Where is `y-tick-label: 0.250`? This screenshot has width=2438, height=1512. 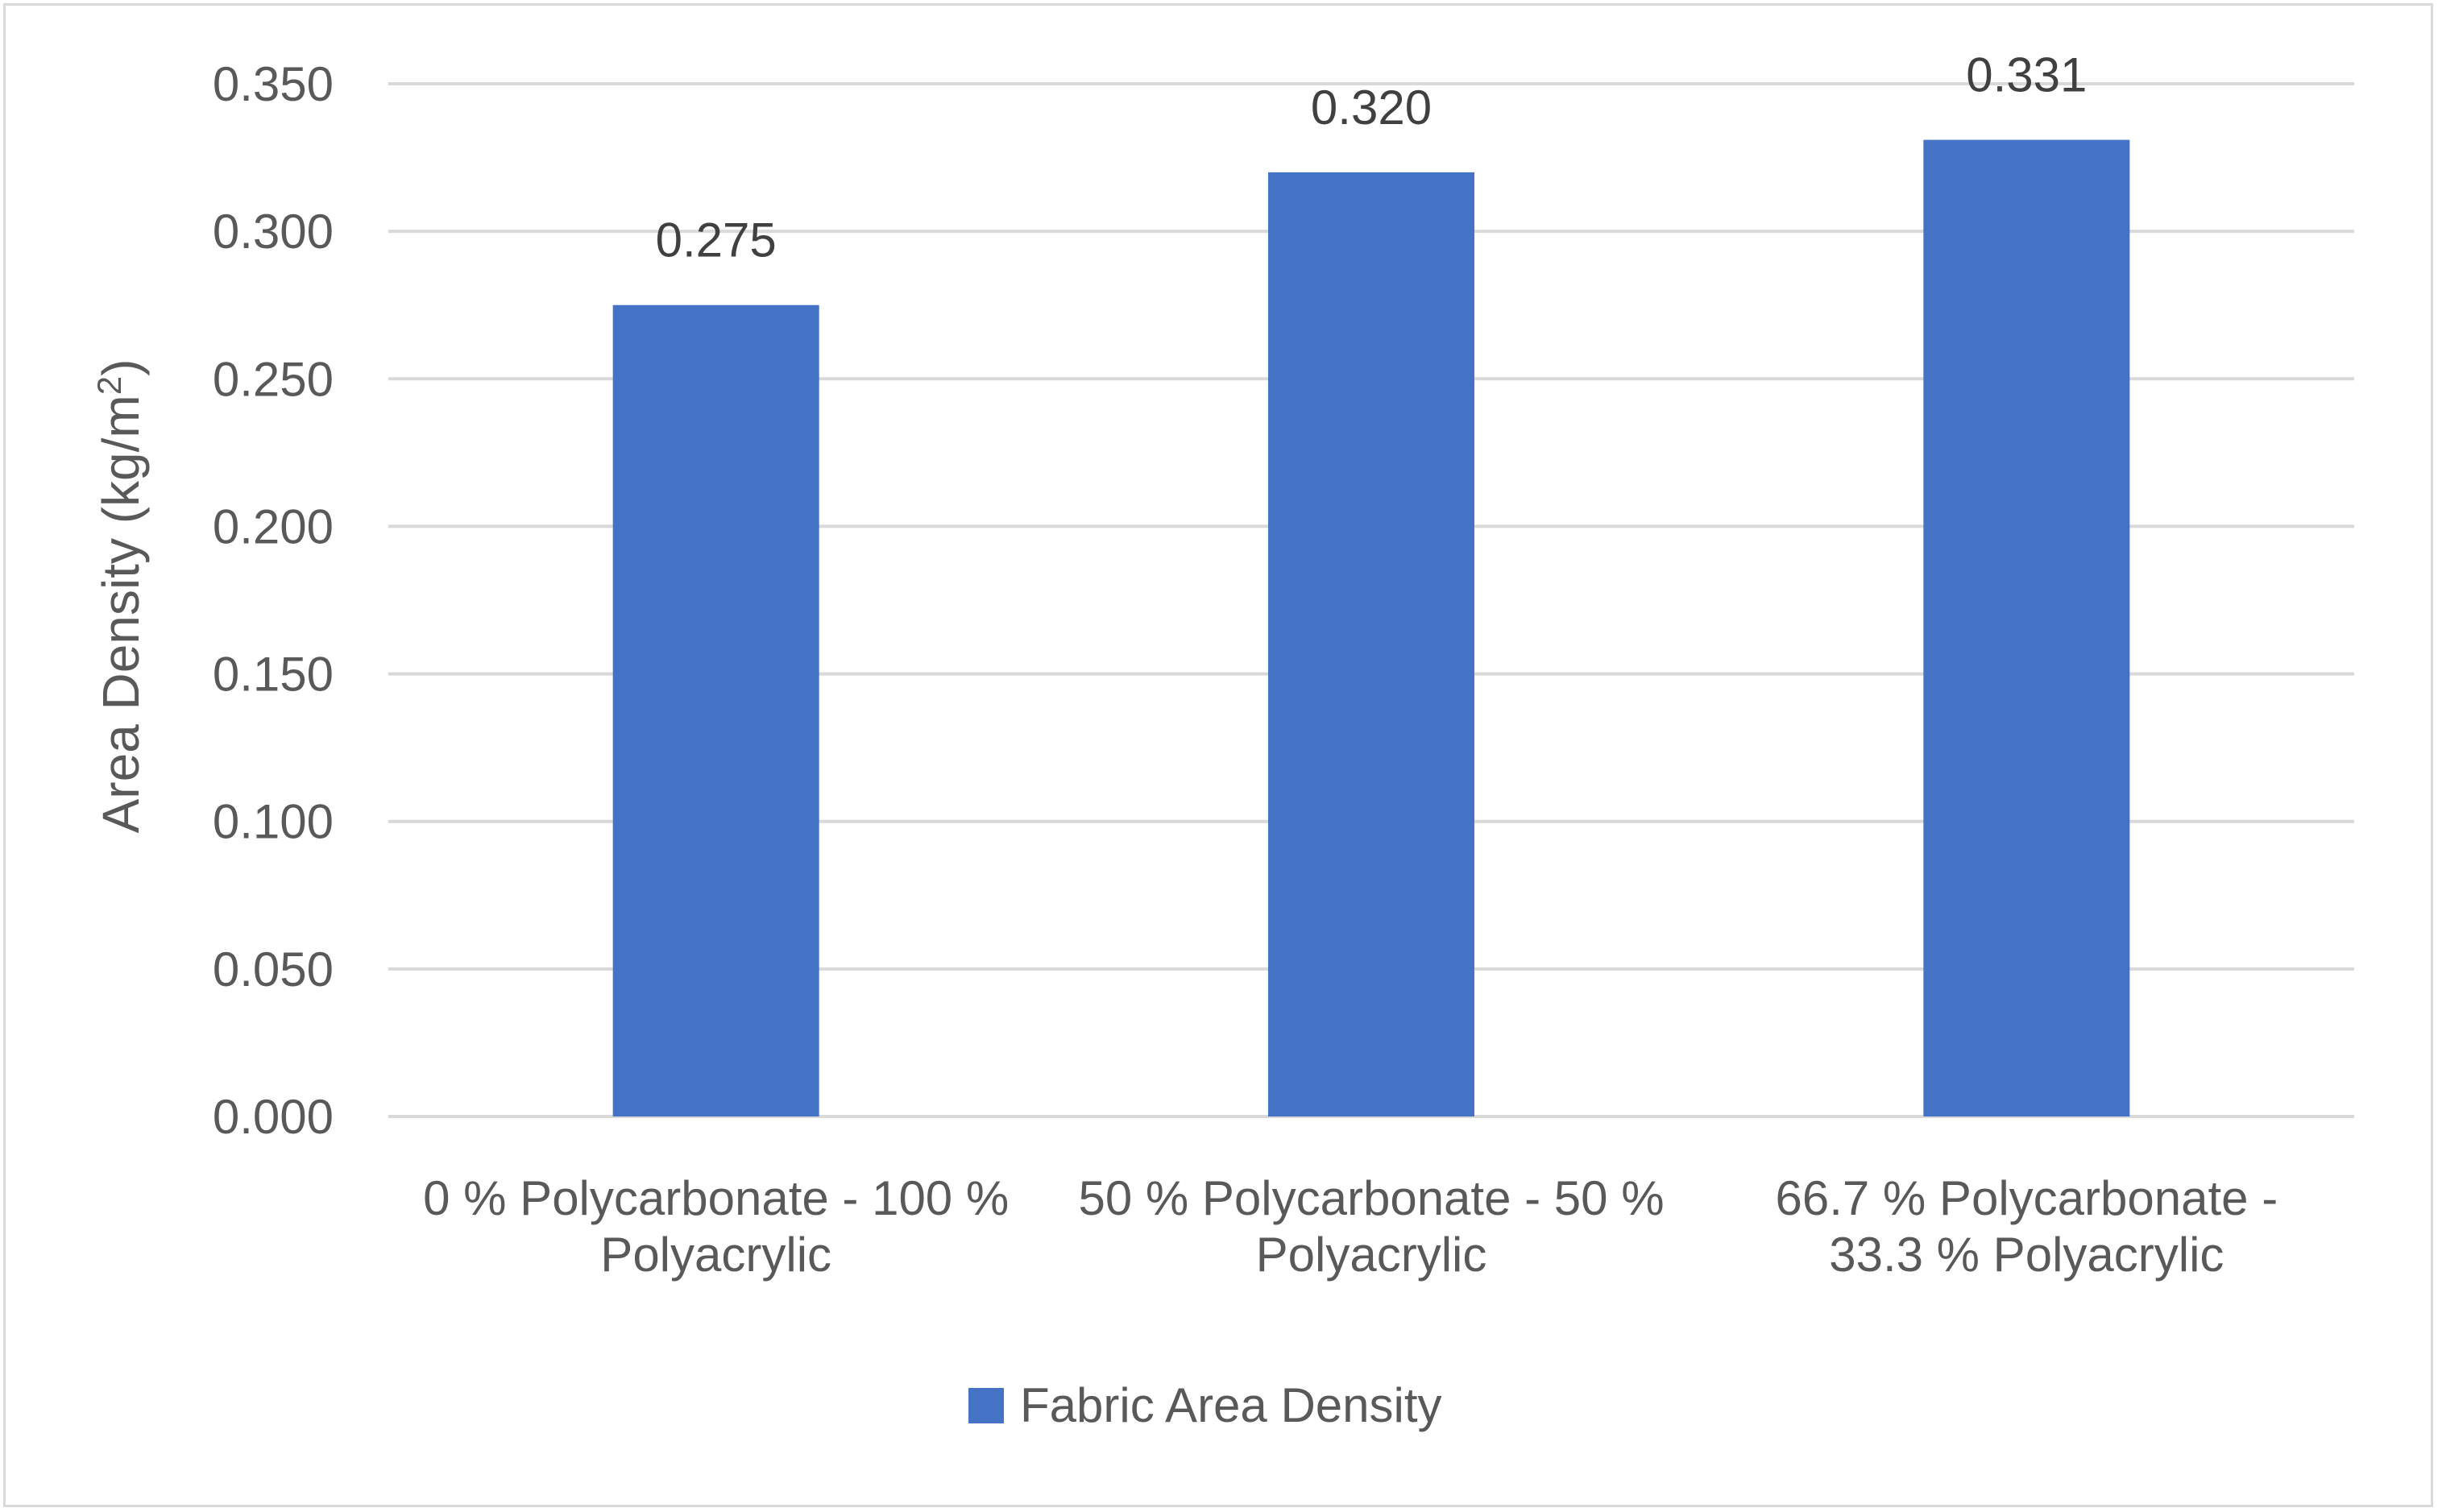
y-tick-label: 0.250 is located at coordinates (273, 379).